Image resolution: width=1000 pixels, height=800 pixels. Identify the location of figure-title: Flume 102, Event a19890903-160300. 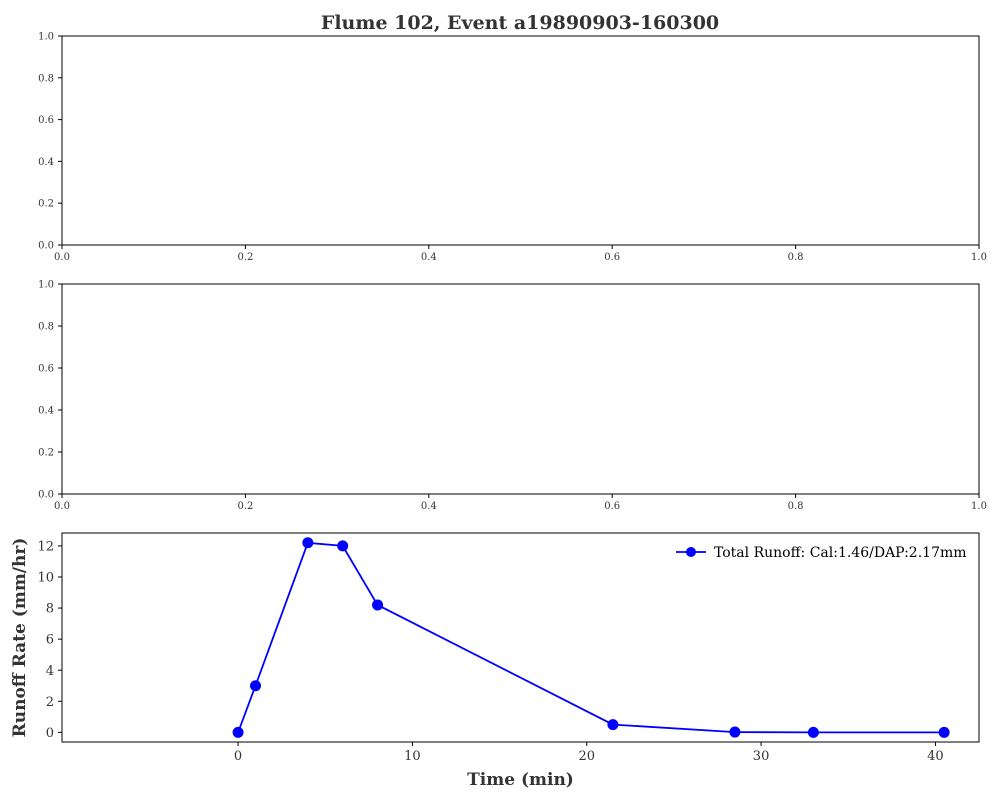
(520, 23).